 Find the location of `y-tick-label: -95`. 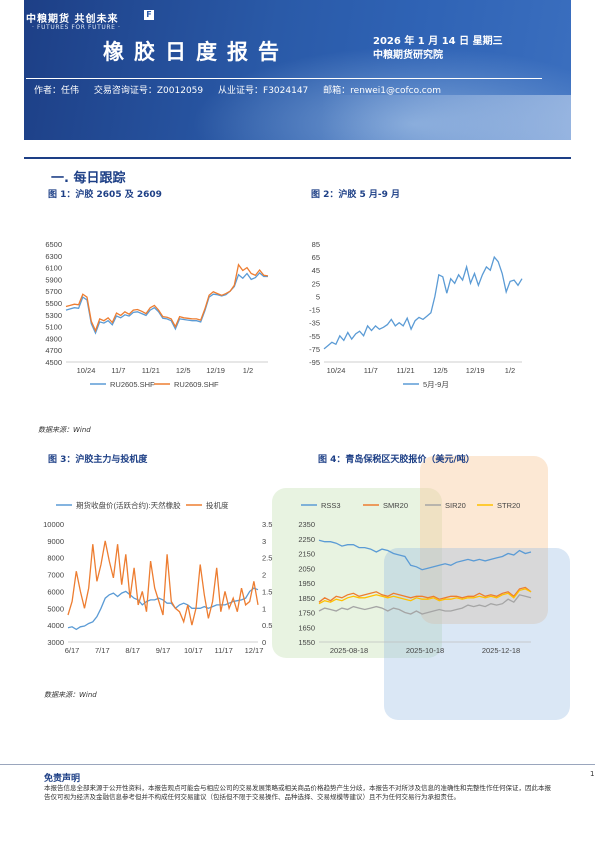

y-tick-label: -95 is located at coordinates (314, 362).